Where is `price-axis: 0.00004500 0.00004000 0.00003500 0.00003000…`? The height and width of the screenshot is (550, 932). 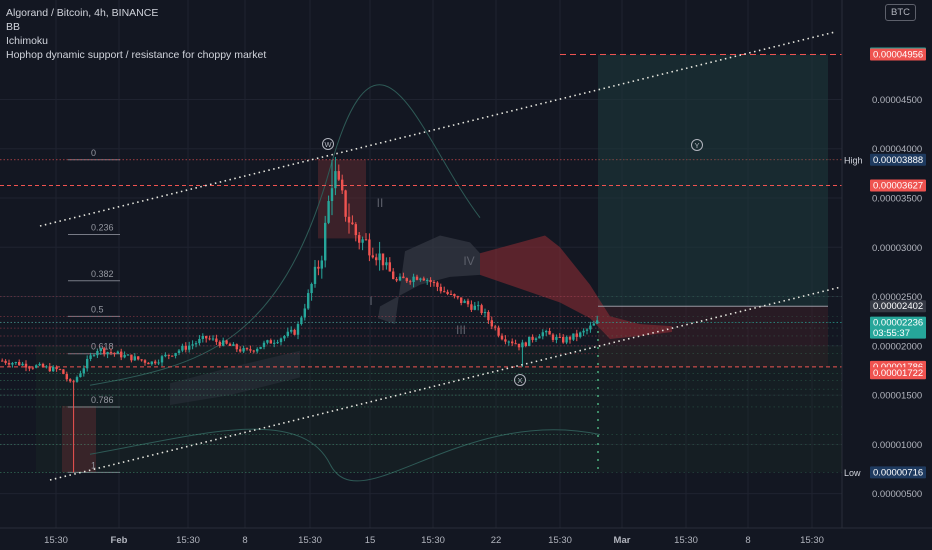 price-axis: 0.00004500 0.00004000 0.00003500 0.00003000… is located at coordinates (886, 264).